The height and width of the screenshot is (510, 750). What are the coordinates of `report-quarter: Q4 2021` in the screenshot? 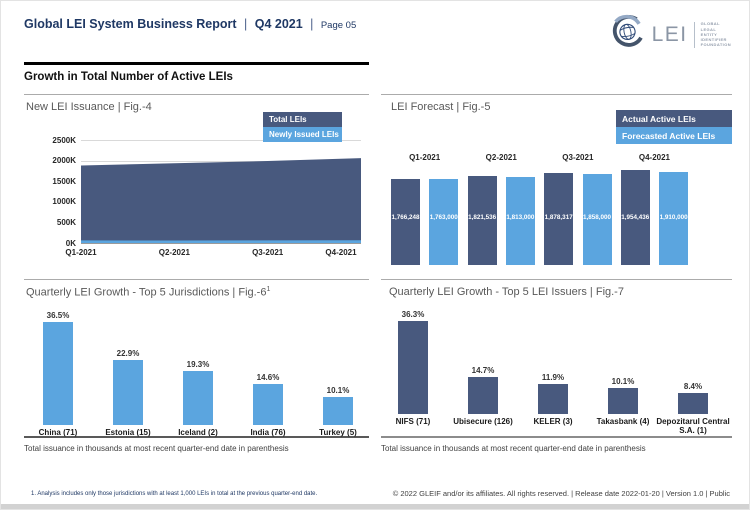 It's located at (278, 24).